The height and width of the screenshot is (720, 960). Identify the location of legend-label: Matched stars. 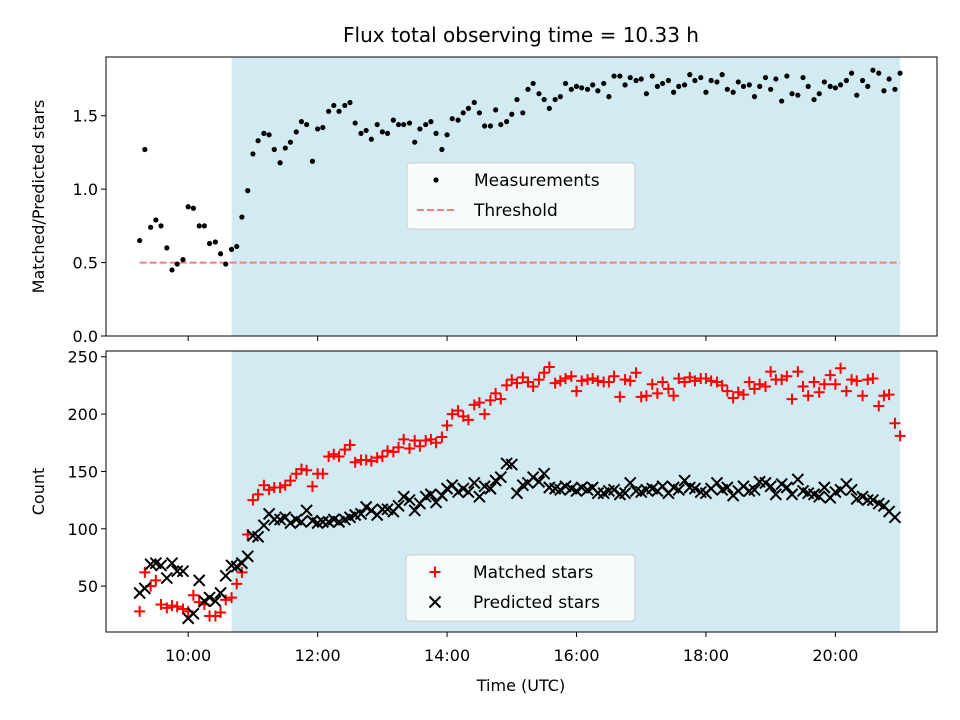
(533, 573).